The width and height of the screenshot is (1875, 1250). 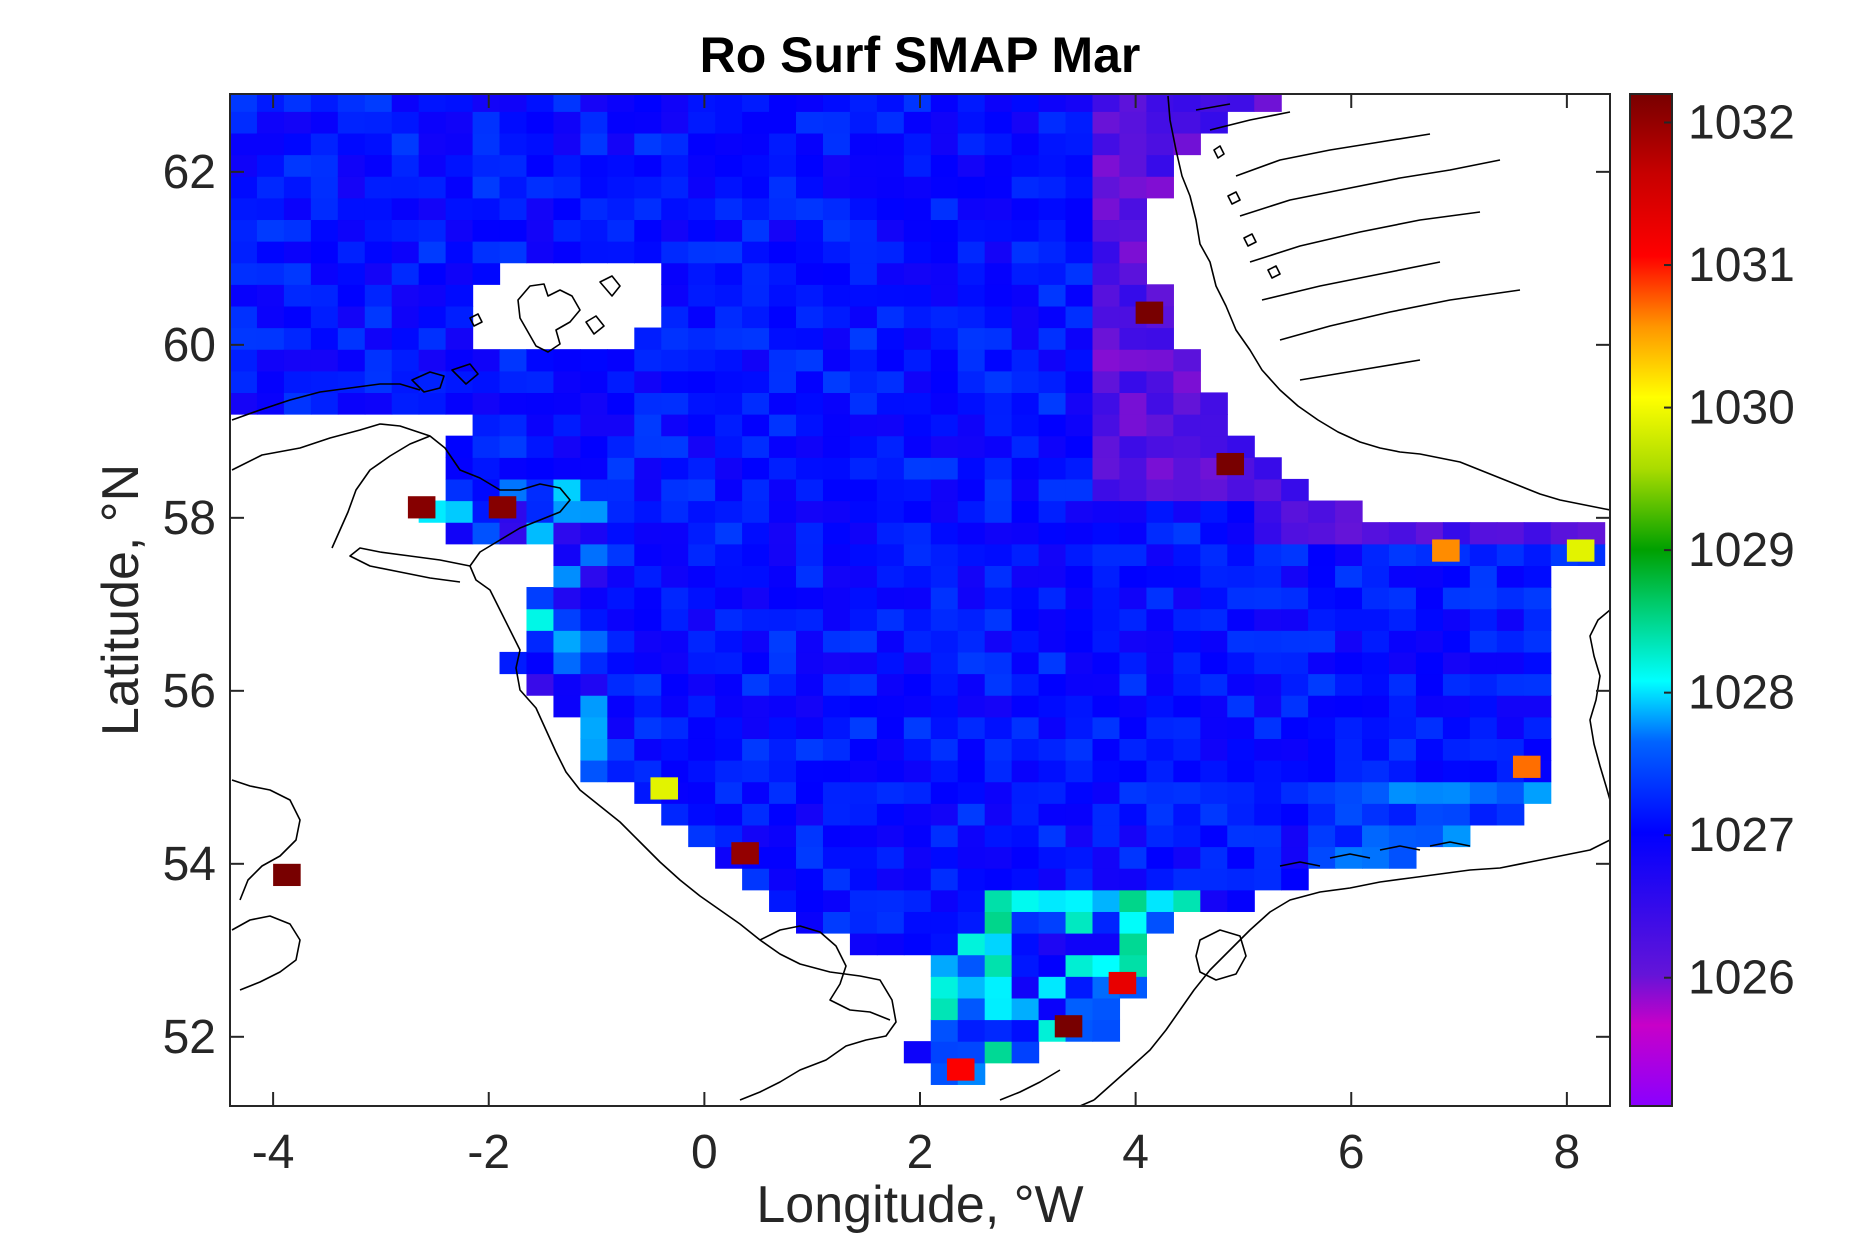 I want to click on coastline-north-scotland, so click(x=326, y=402).